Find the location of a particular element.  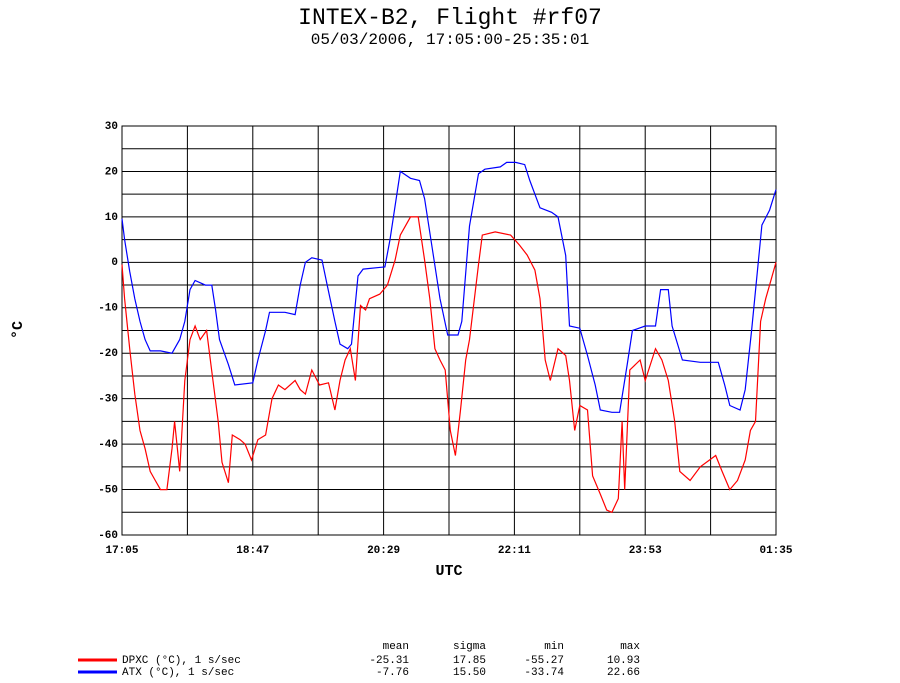

stat-value: -25.31 is located at coordinates (389, 661).